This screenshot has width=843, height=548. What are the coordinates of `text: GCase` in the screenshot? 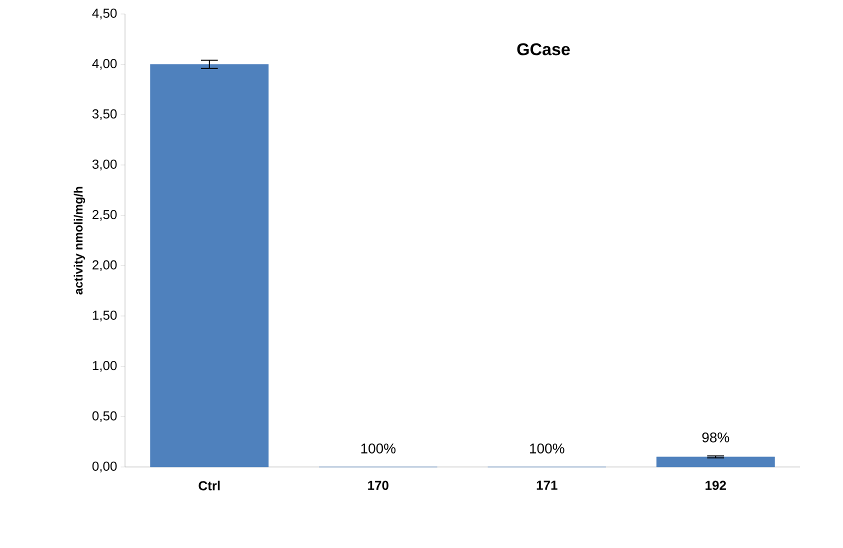 It's located at (543, 49).